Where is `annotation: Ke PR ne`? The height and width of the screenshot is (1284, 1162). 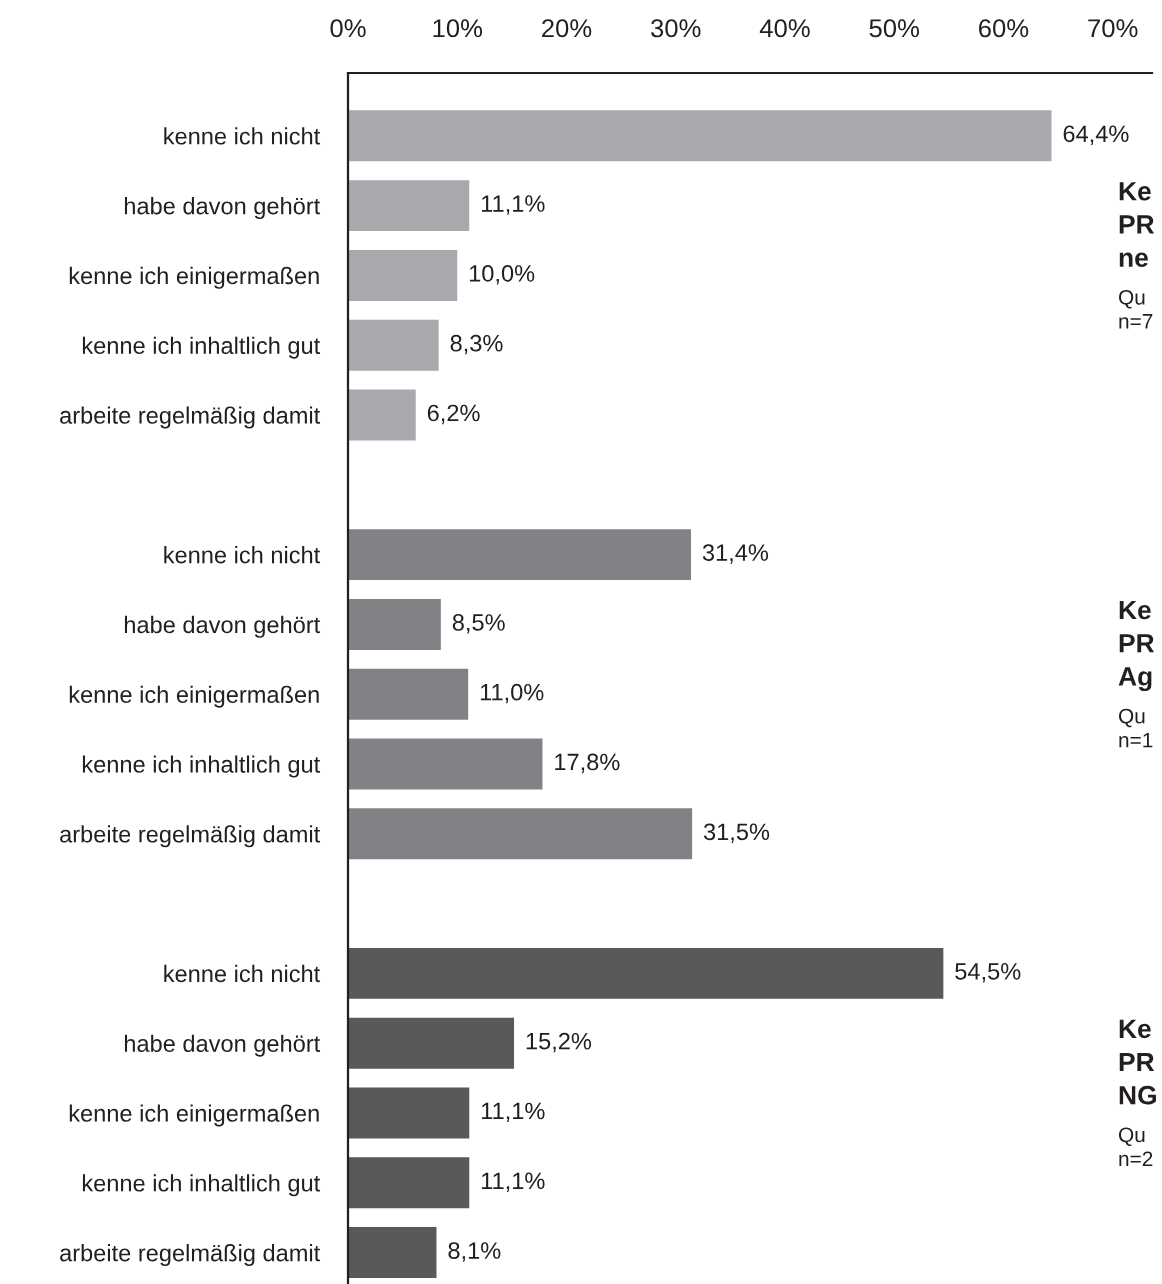 annotation: Ke PR ne is located at coordinates (1137, 224).